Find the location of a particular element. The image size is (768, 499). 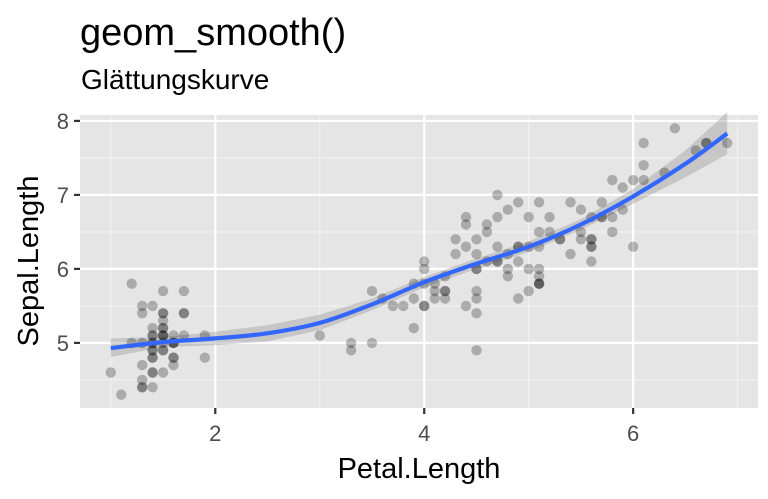

x-tick-labels: 2 4 6 is located at coordinates (424, 433).